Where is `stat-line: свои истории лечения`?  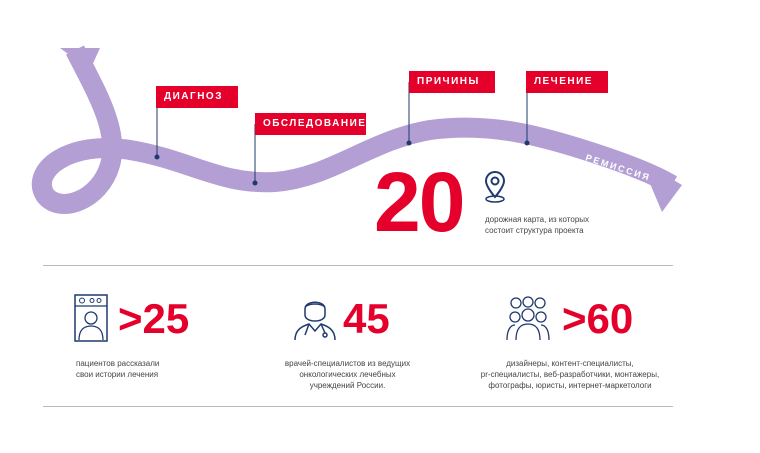
stat-line: свои истории лечения is located at coordinates (117, 374).